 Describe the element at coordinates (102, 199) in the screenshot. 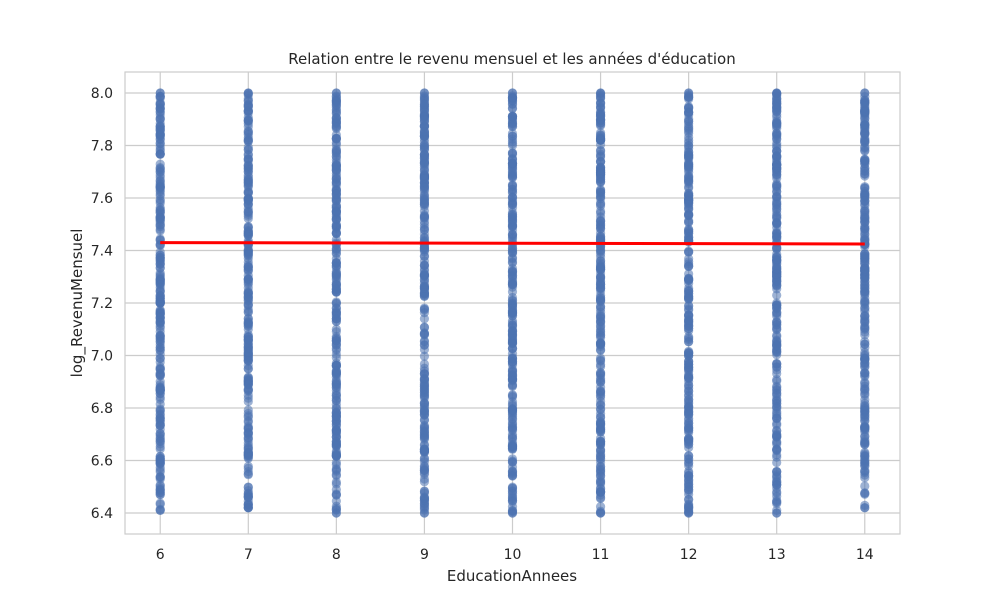

I see `y-tick-label: 7.6` at that location.